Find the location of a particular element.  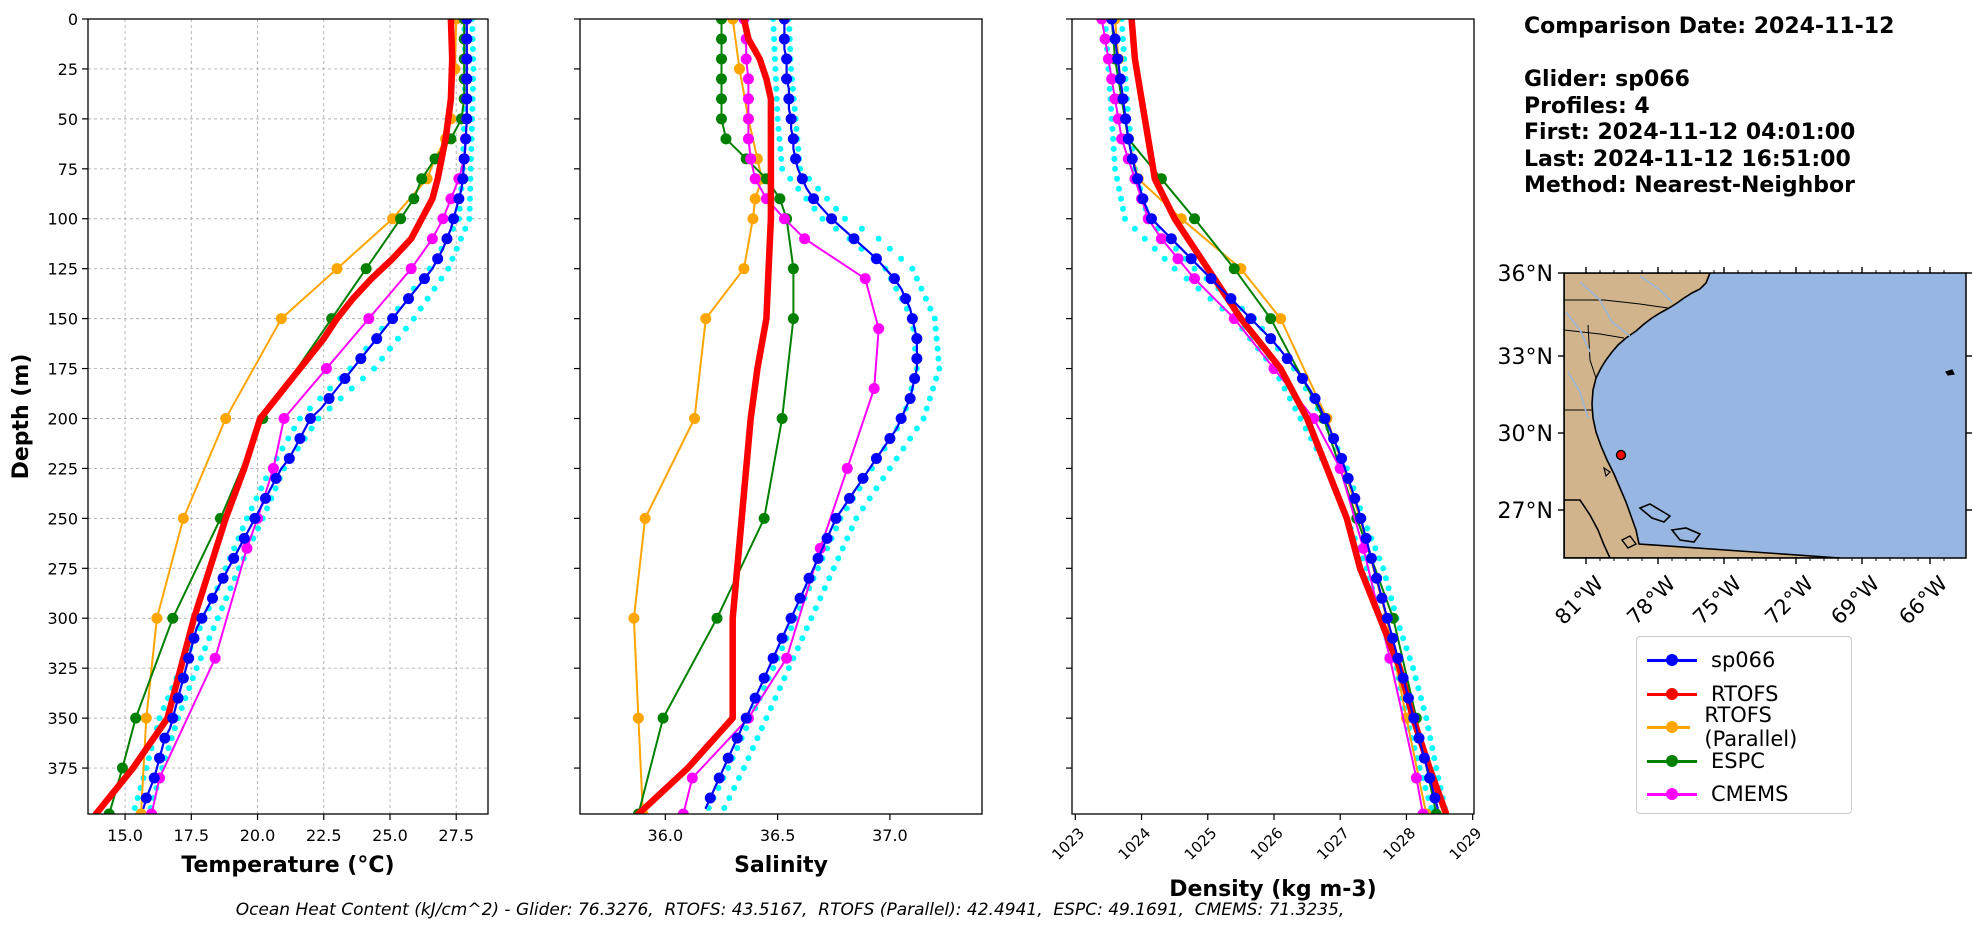

series-rtofs is located at coordinates (705, 416).